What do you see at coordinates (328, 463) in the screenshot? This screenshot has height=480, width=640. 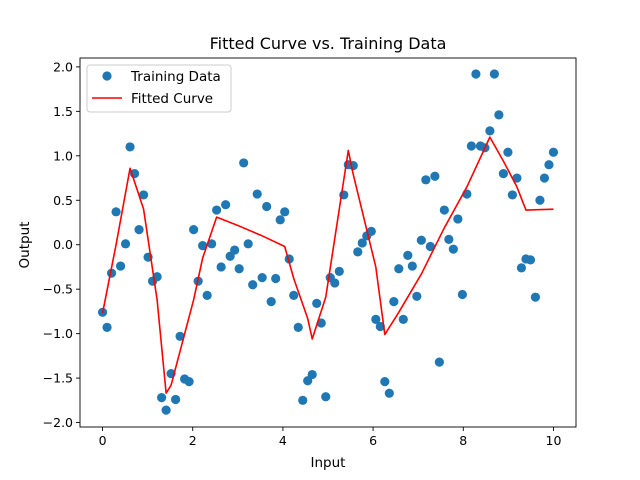 I see `x-axis-label: Input` at bounding box center [328, 463].